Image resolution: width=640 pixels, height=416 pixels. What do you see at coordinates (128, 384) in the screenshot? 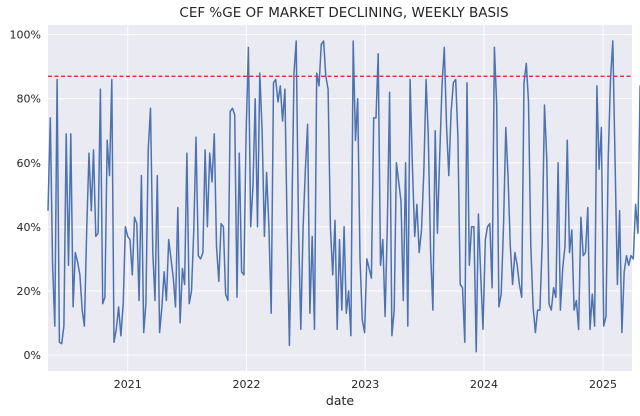
I see `x-tick-label: 2021` at bounding box center [128, 384].